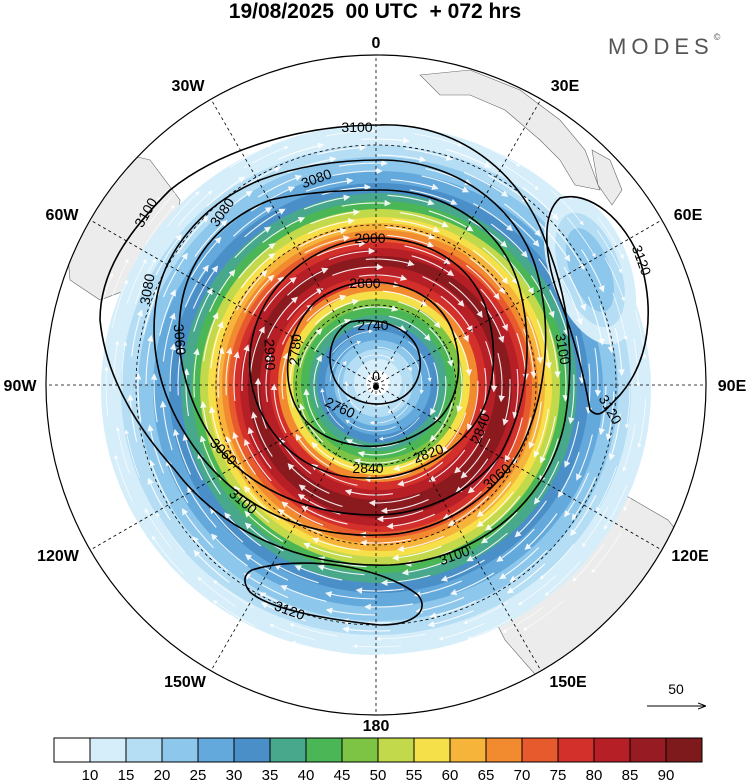 This screenshot has width=750, height=782. What do you see at coordinates (21, 386) in the screenshot?
I see `lon-label-90w: 90W` at bounding box center [21, 386].